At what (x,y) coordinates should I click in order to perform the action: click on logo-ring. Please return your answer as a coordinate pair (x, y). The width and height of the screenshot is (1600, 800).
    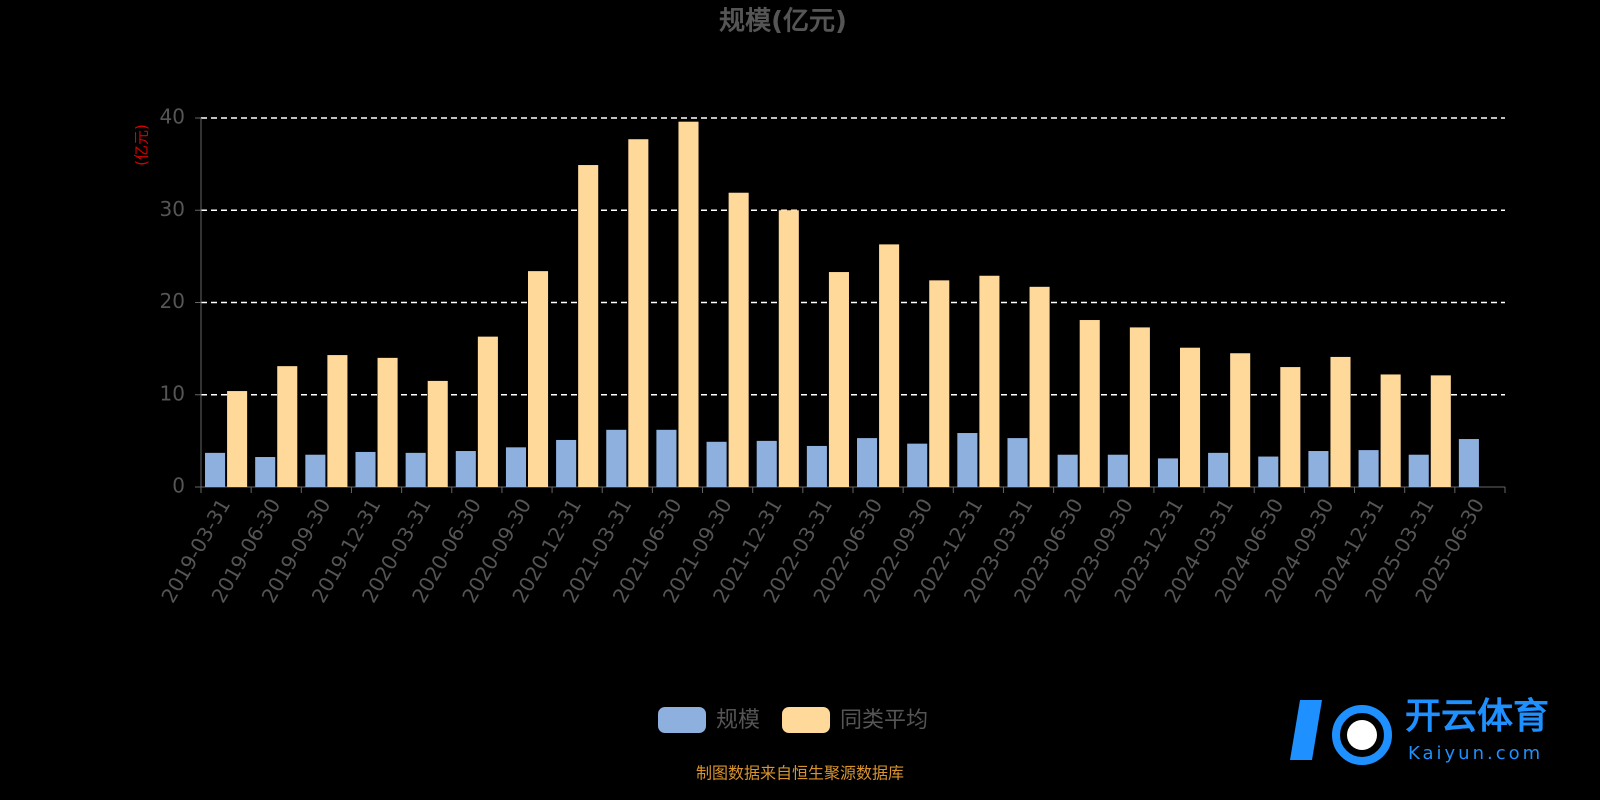
    Looking at the image, I should click on (1362, 735).